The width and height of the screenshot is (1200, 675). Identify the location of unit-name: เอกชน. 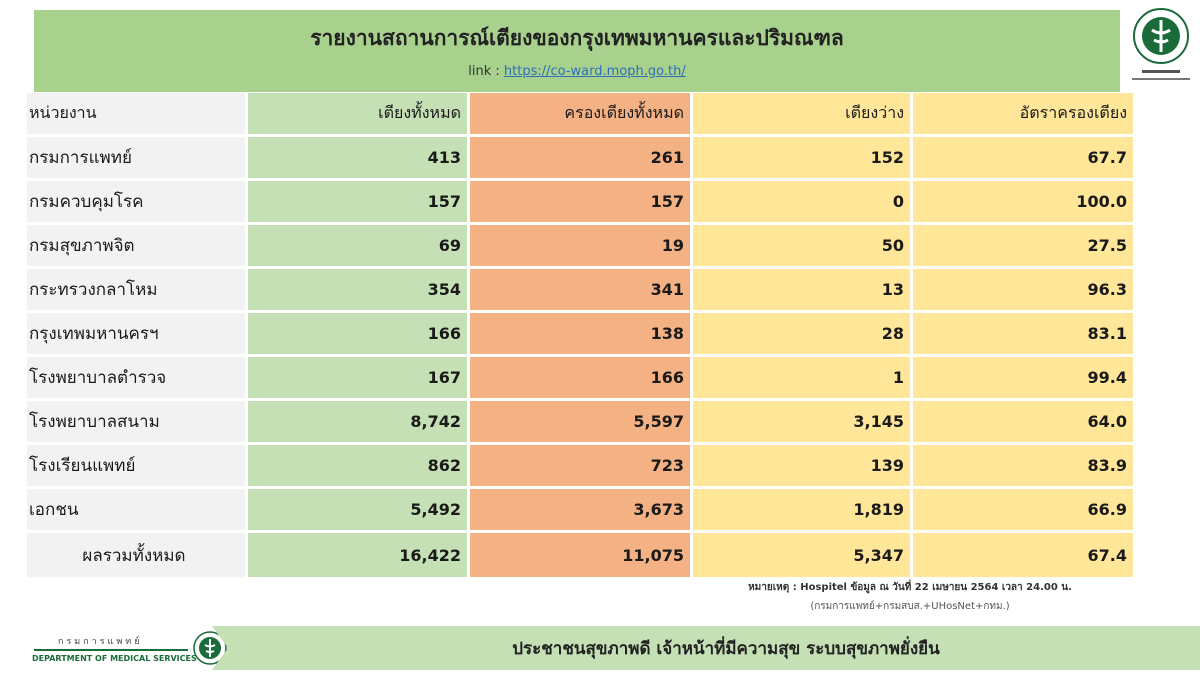
(137, 509).